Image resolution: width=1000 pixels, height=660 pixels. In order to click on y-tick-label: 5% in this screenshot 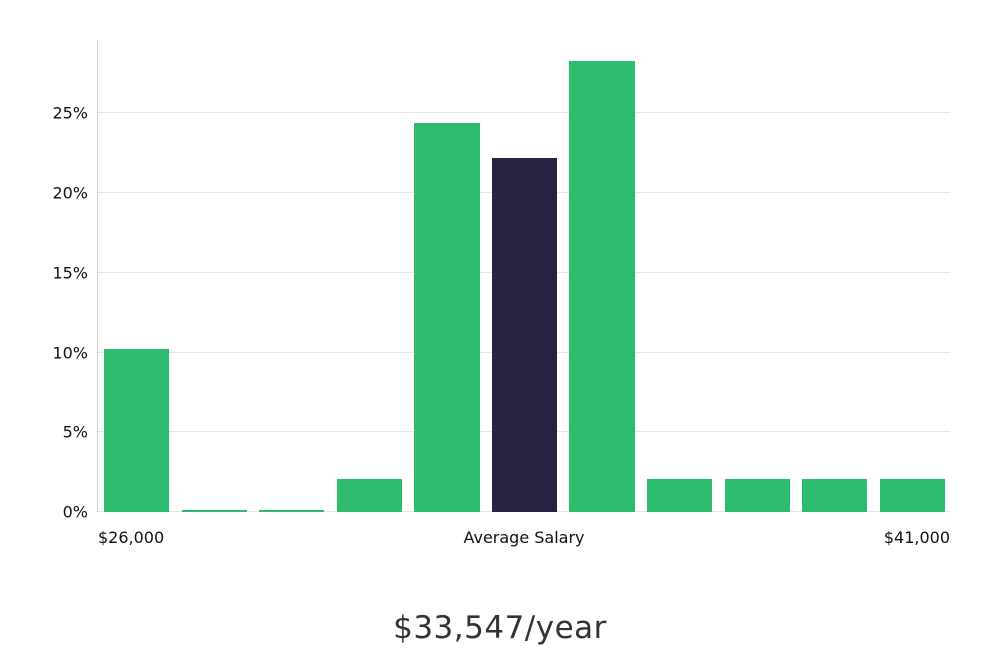, I will do `click(75, 432)`.